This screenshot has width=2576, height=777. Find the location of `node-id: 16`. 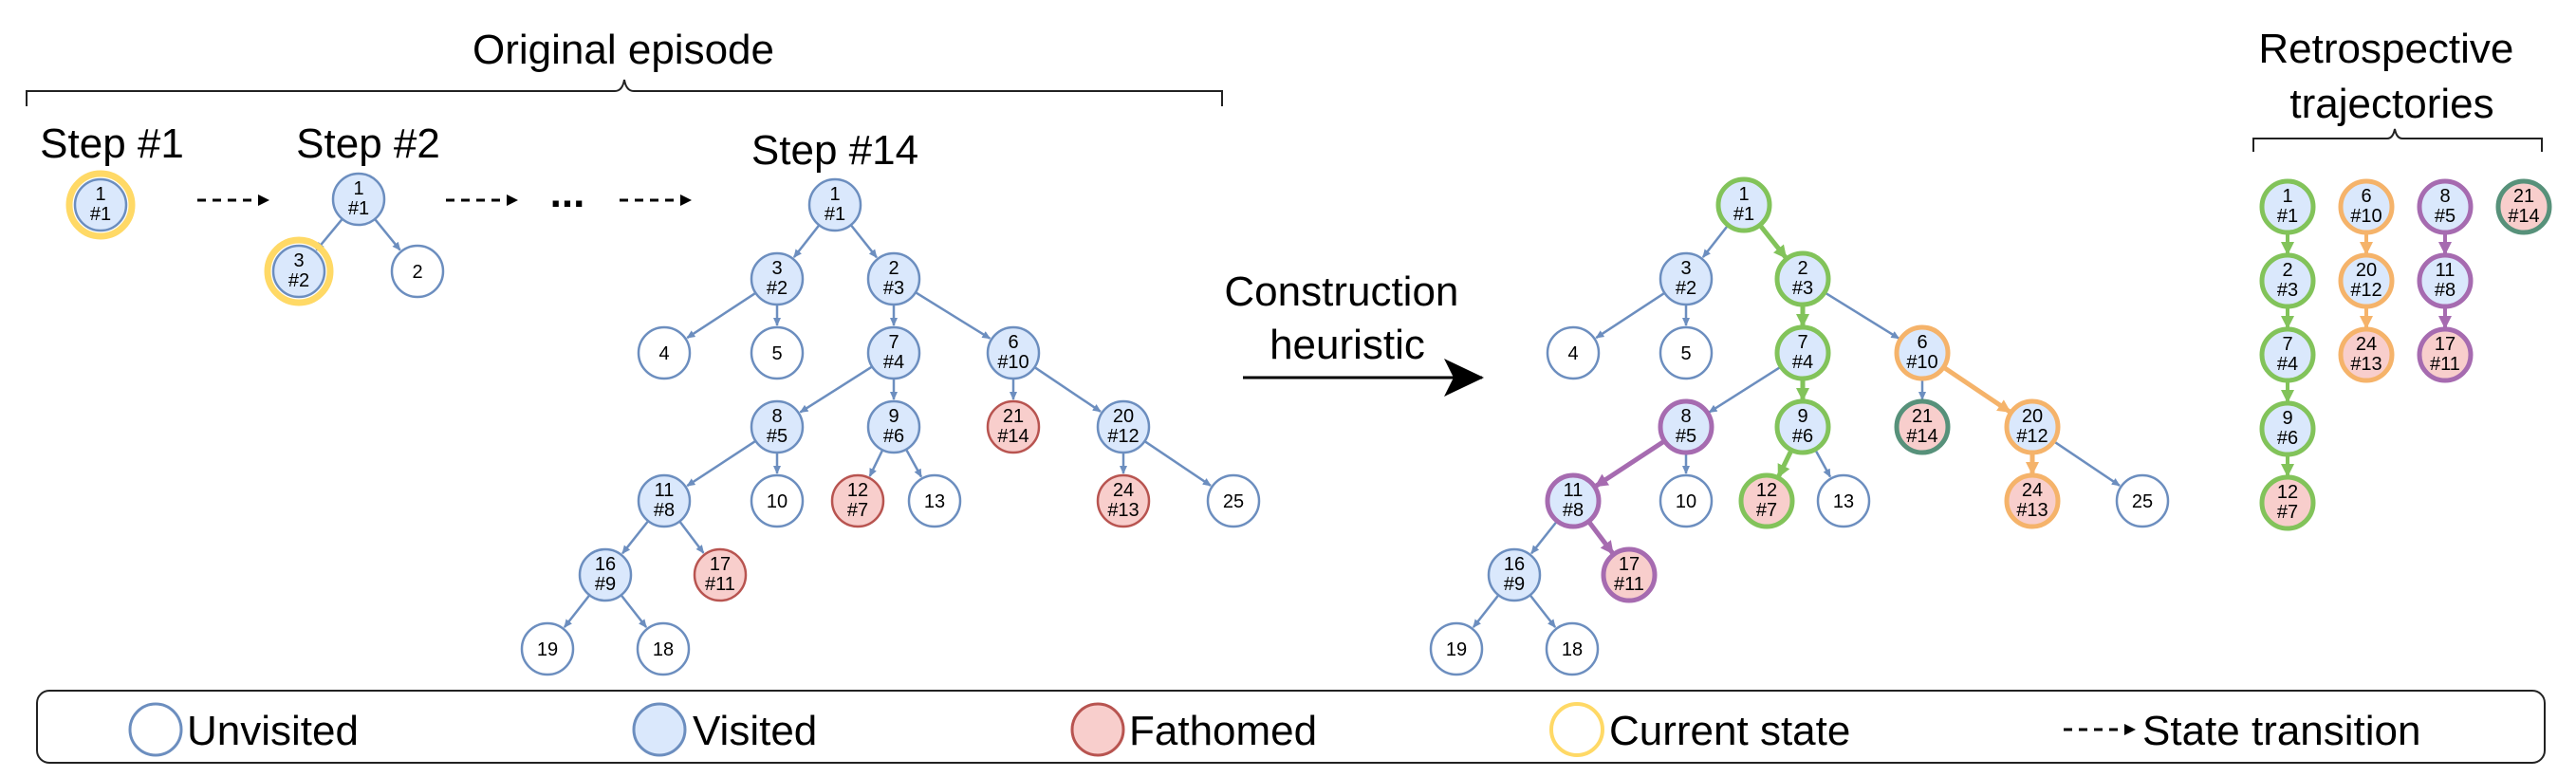

node-id: 16 is located at coordinates (1514, 564).